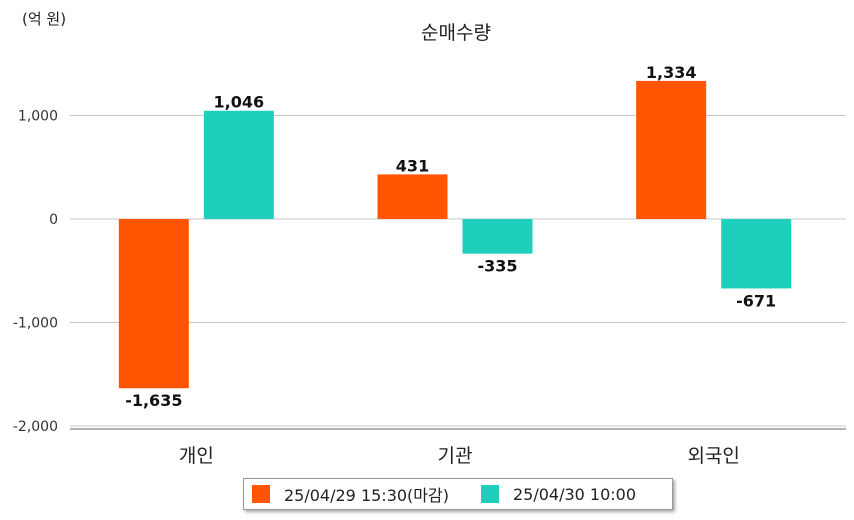 Image resolution: width=854 pixels, height=520 pixels. Describe the element at coordinates (35, 324) in the screenshot. I see `y-tick-label: -1,000` at that location.